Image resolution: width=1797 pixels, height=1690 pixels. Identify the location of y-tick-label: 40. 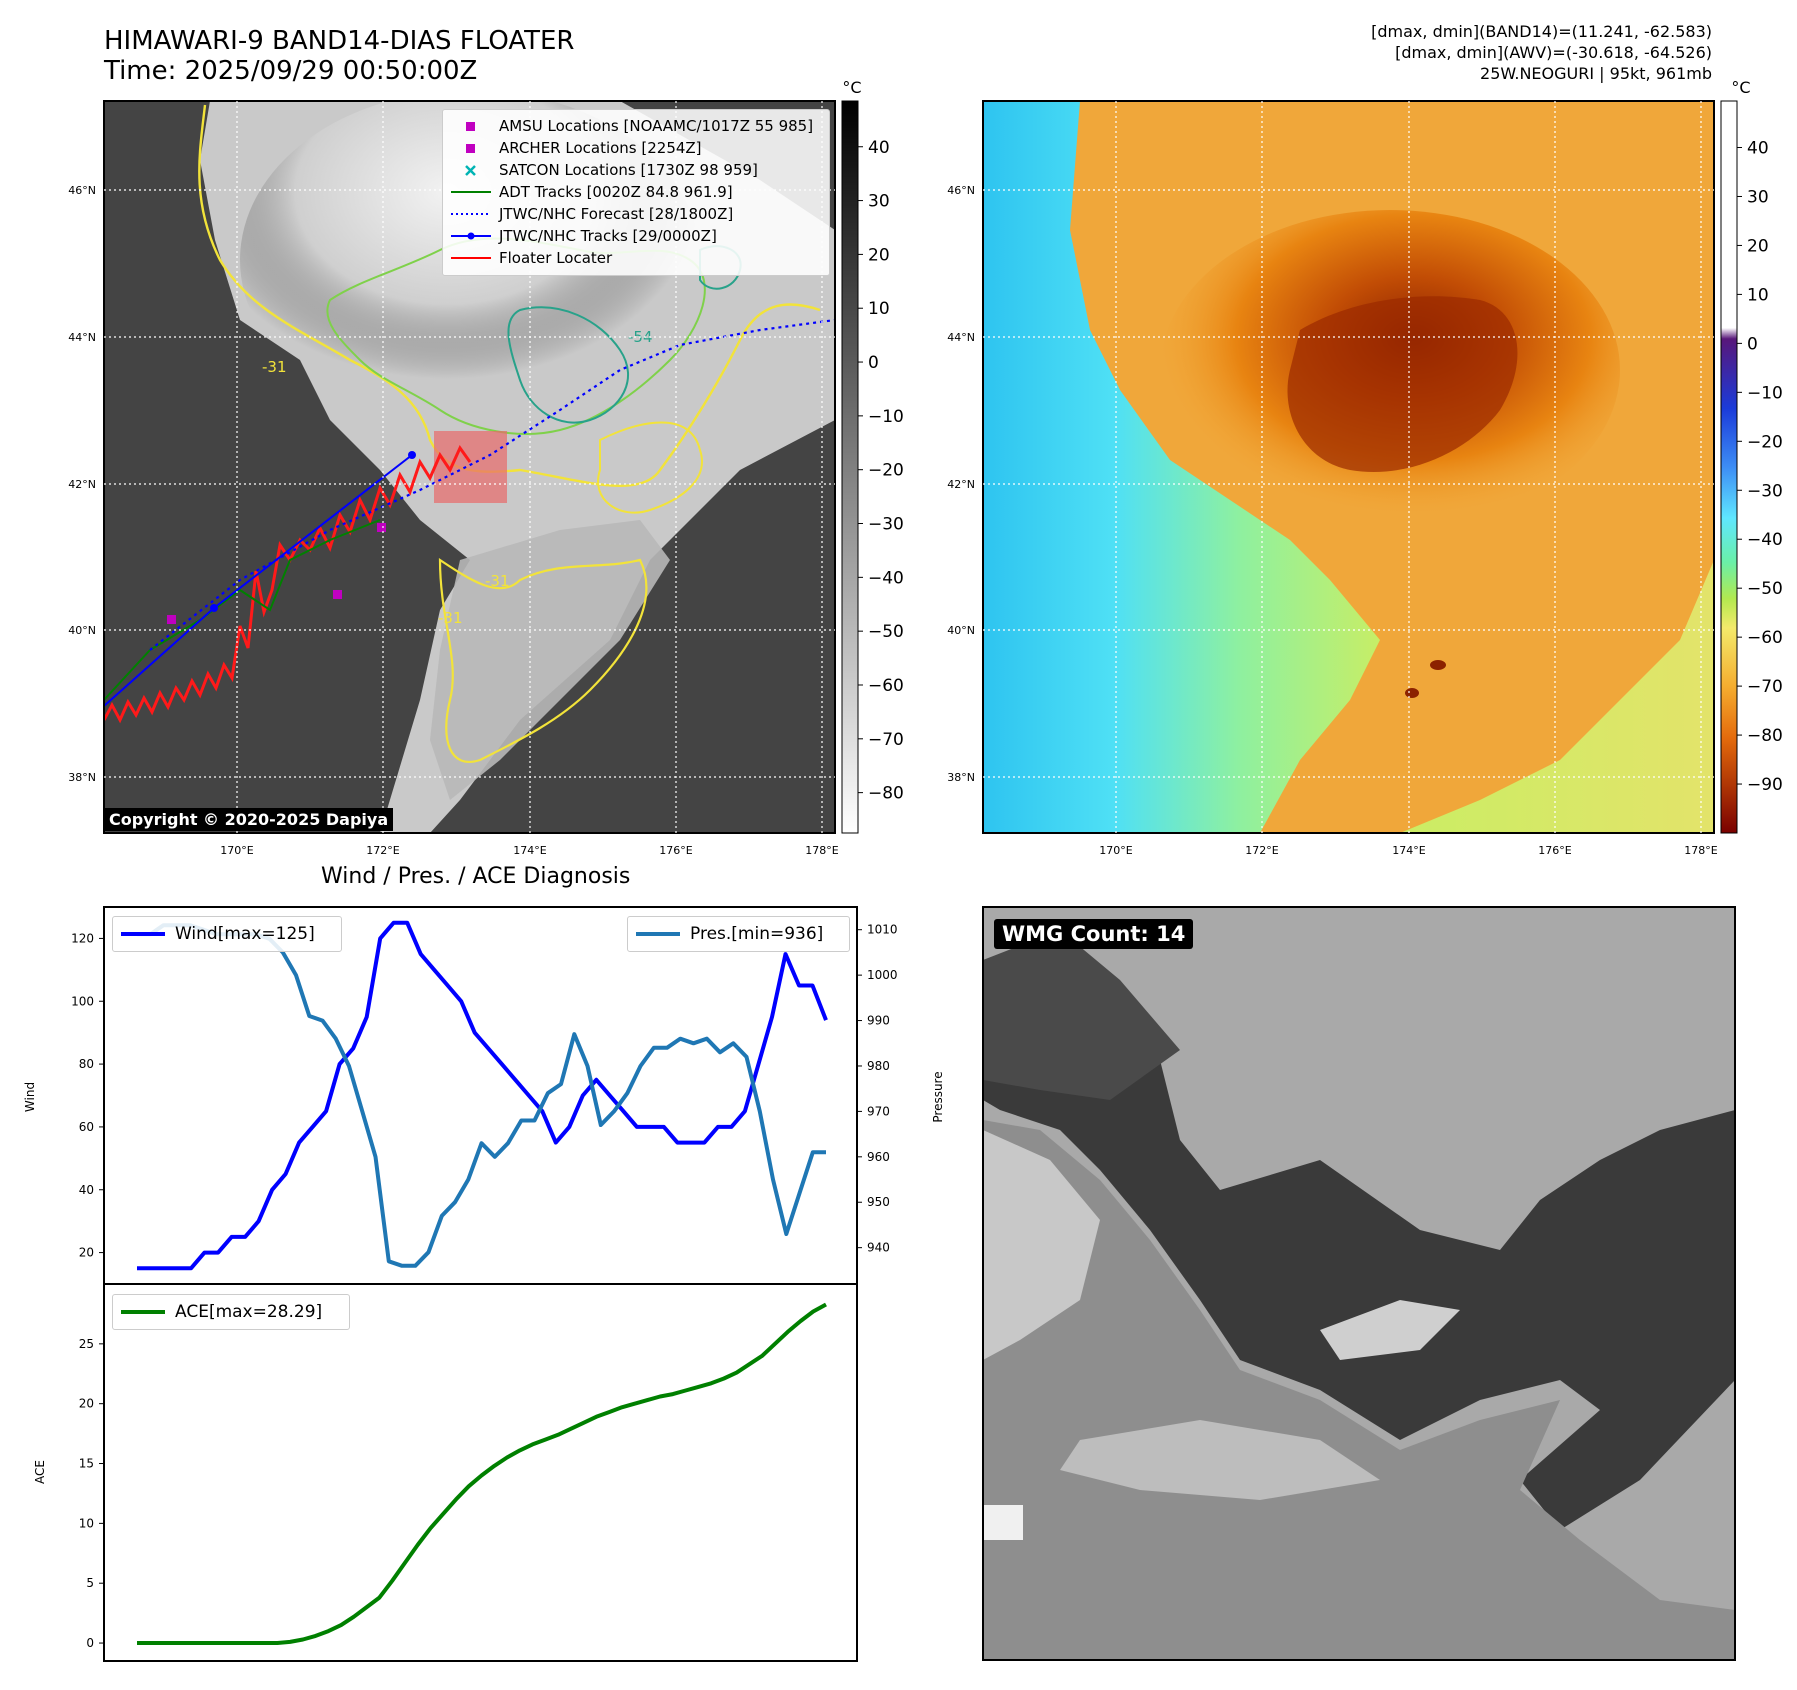
(86, 1190).